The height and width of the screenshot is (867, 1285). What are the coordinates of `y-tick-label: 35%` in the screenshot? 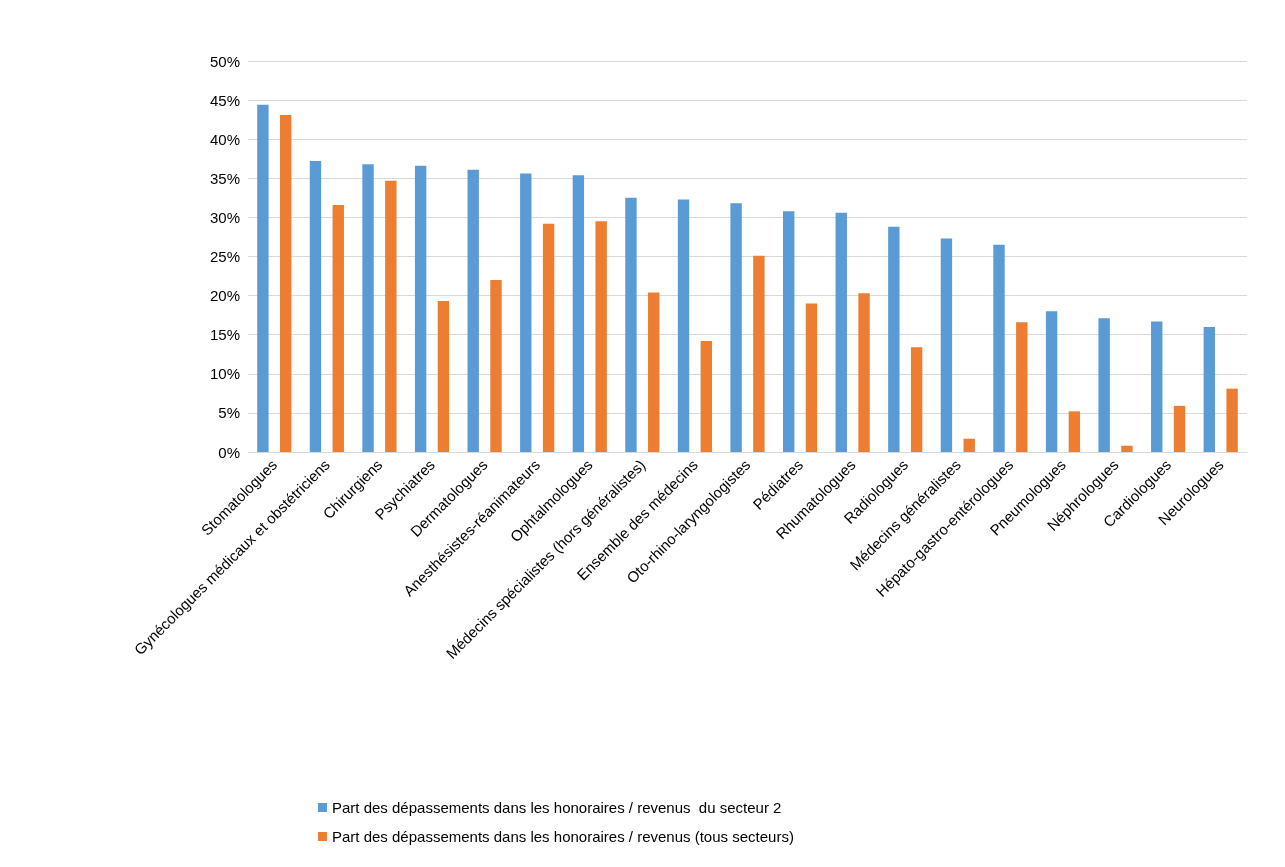 It's located at (224, 178).